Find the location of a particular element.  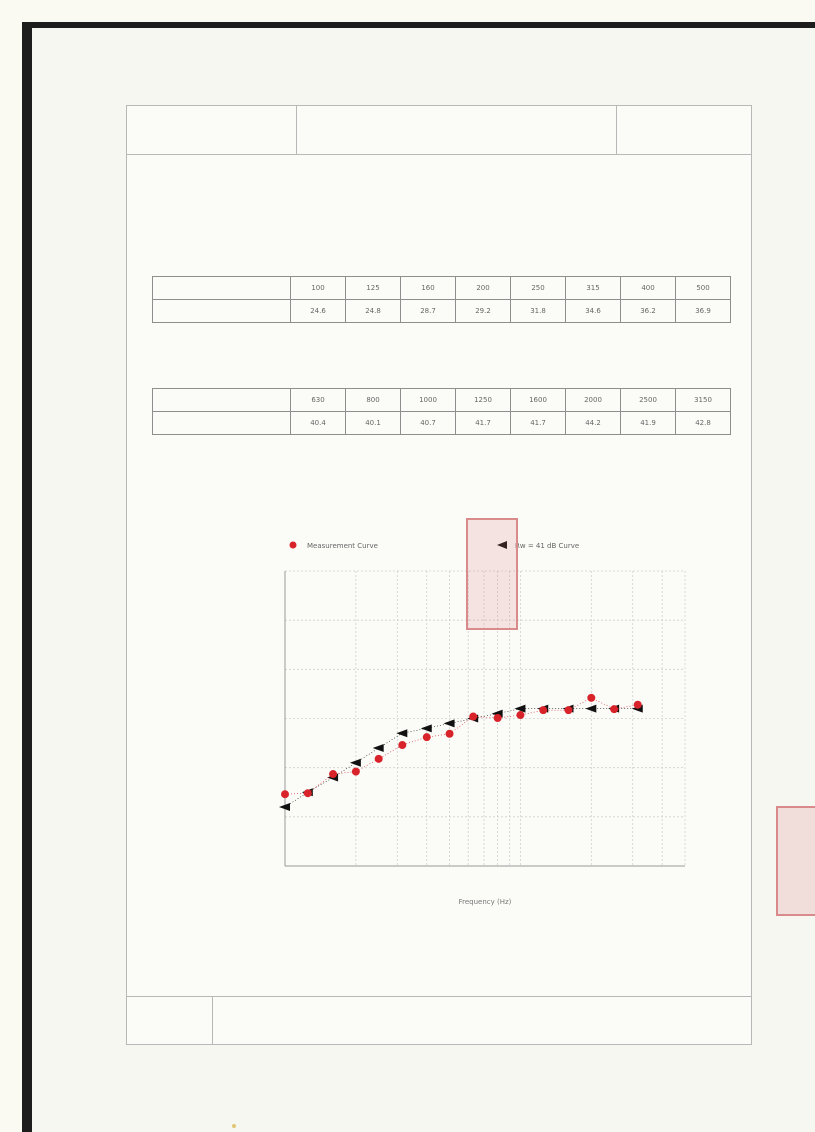

table-cell: 315 is located at coordinates (593, 288).